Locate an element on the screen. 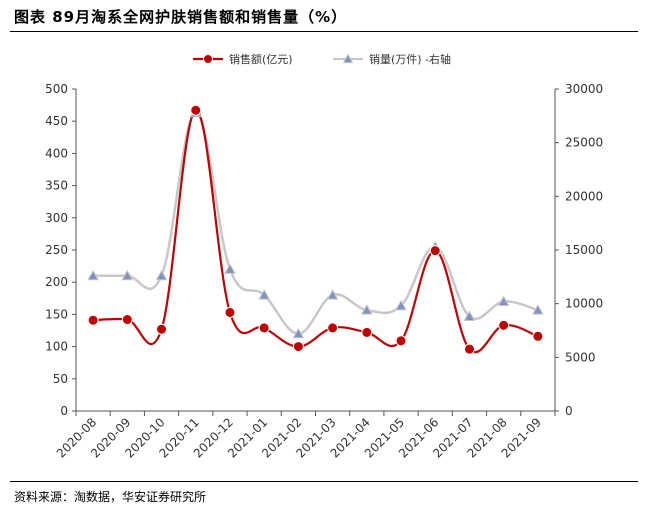 The height and width of the screenshot is (513, 648). source-rule is located at coordinates (324, 481).